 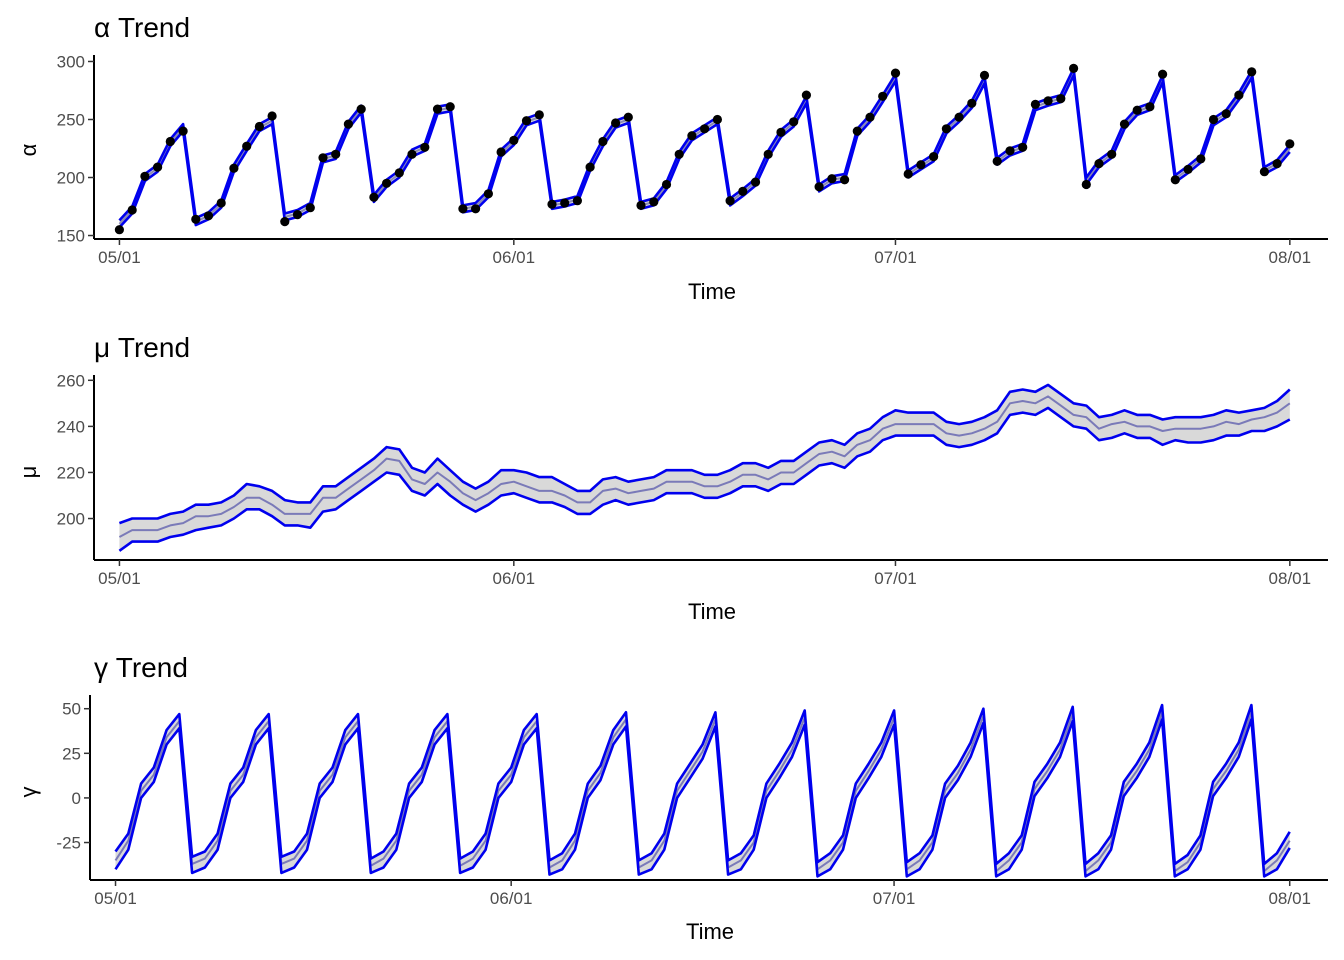 I want to click on gamma-y-tick-label: 50, so click(x=71, y=709).